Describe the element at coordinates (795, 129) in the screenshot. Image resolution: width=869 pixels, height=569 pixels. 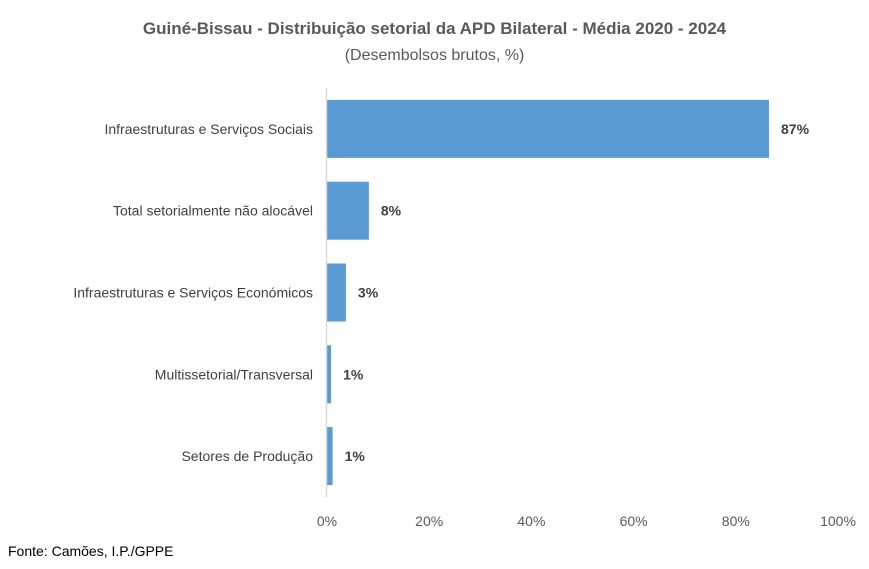
I see `data-label: 87%` at that location.